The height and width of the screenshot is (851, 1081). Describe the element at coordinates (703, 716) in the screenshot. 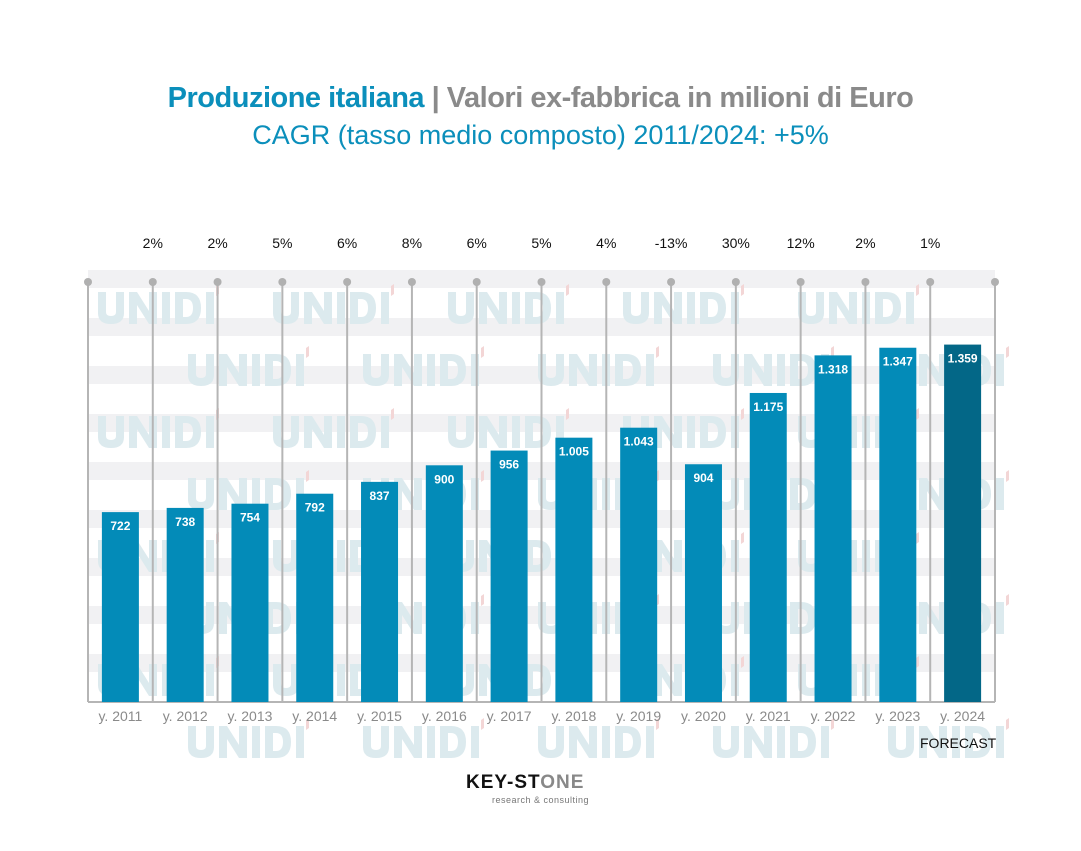

I see `x-tick-label: y. 2020` at that location.